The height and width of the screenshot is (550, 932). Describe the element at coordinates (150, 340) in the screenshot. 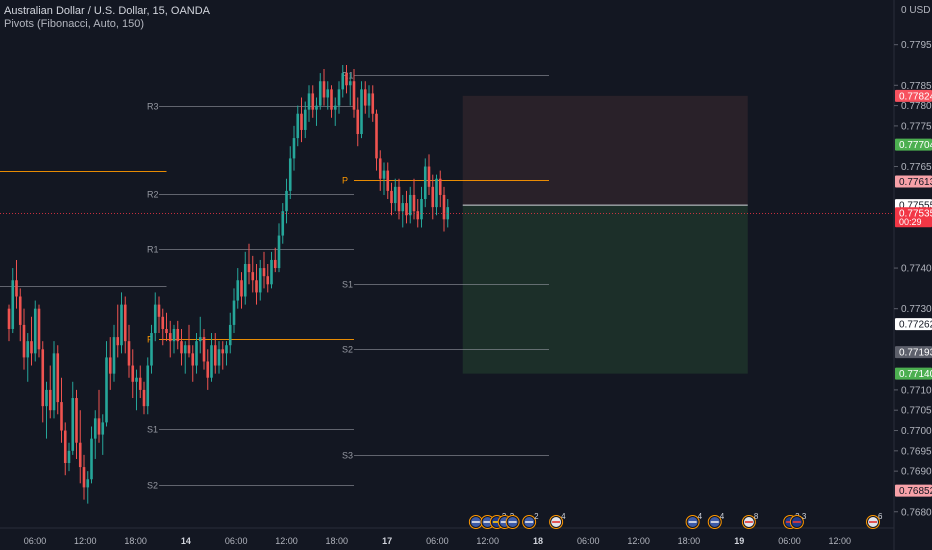

I see `pivot-label: P` at that location.